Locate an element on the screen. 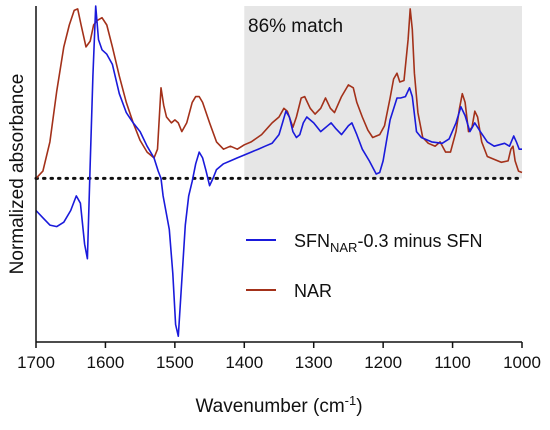  x-tick-label: 1500 is located at coordinates (175, 362).